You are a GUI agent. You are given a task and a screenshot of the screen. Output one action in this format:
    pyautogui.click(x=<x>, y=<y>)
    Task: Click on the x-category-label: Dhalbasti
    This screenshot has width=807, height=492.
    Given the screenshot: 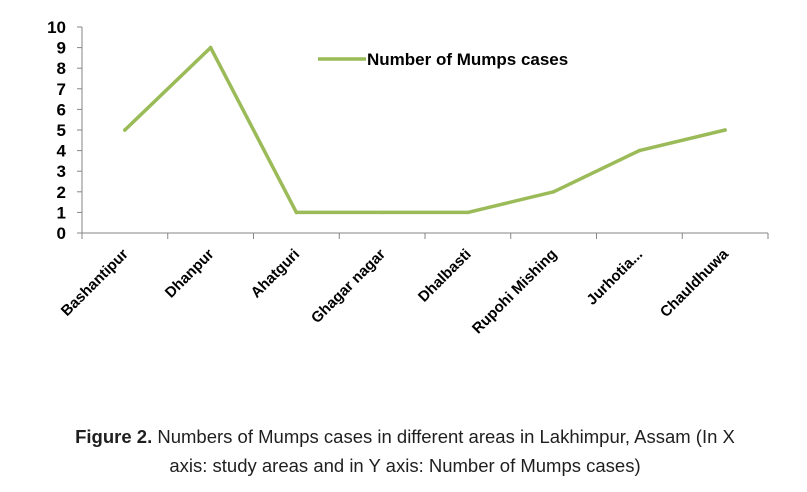 What is the action you would take?
    pyautogui.click(x=445, y=276)
    